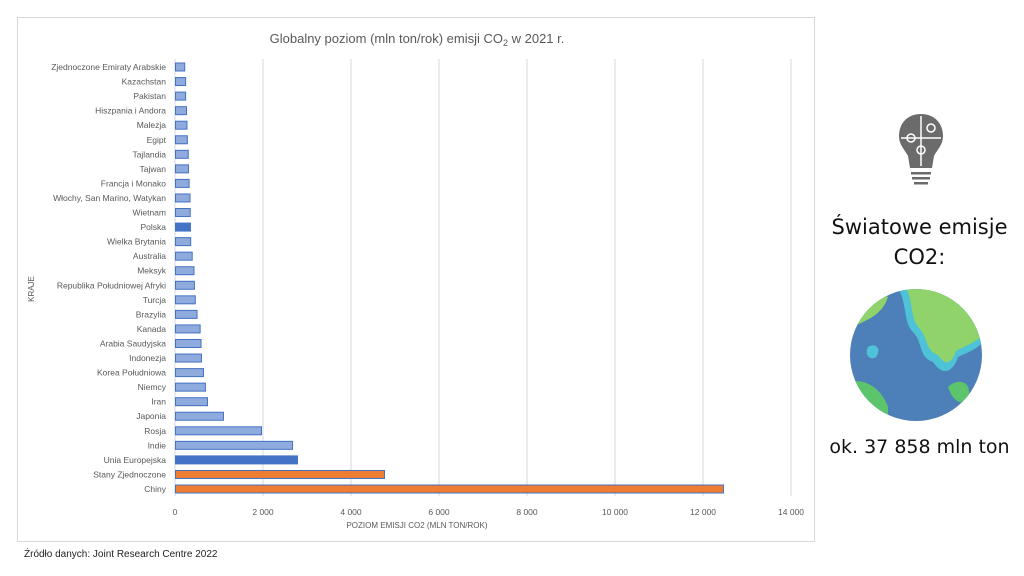 Image resolution: width=1024 pixels, height=576 pixels. Describe the element at coordinates (182, 183) in the screenshot. I see `bar-francja-i-monako` at that location.